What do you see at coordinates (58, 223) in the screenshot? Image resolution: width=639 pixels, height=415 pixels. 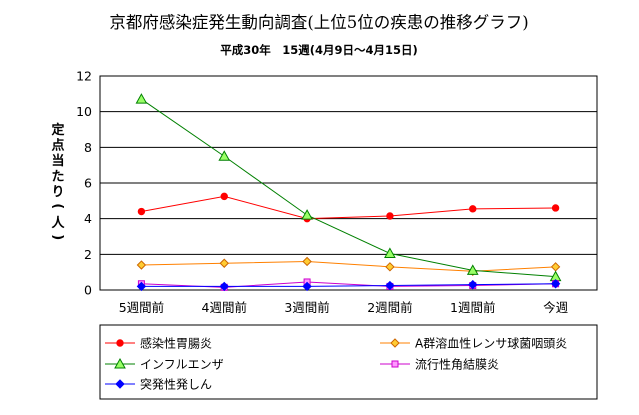 I see `y-axis-label-char: 人` at bounding box center [58, 223].